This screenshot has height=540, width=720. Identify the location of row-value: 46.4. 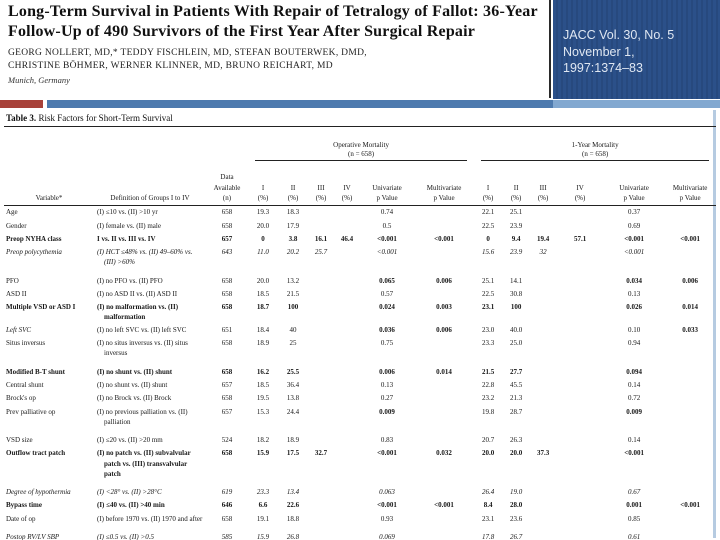
(347, 238).